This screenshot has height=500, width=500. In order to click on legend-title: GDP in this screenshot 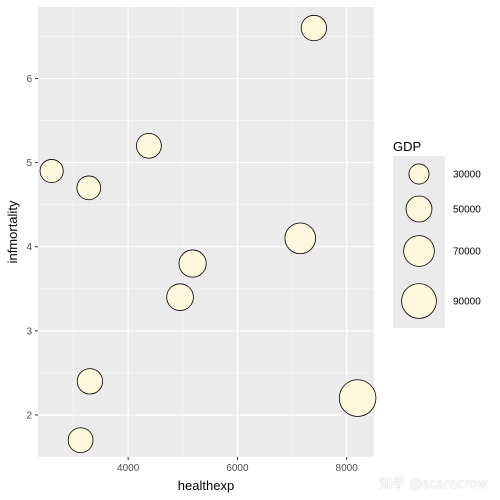, I will do `click(407, 146)`.